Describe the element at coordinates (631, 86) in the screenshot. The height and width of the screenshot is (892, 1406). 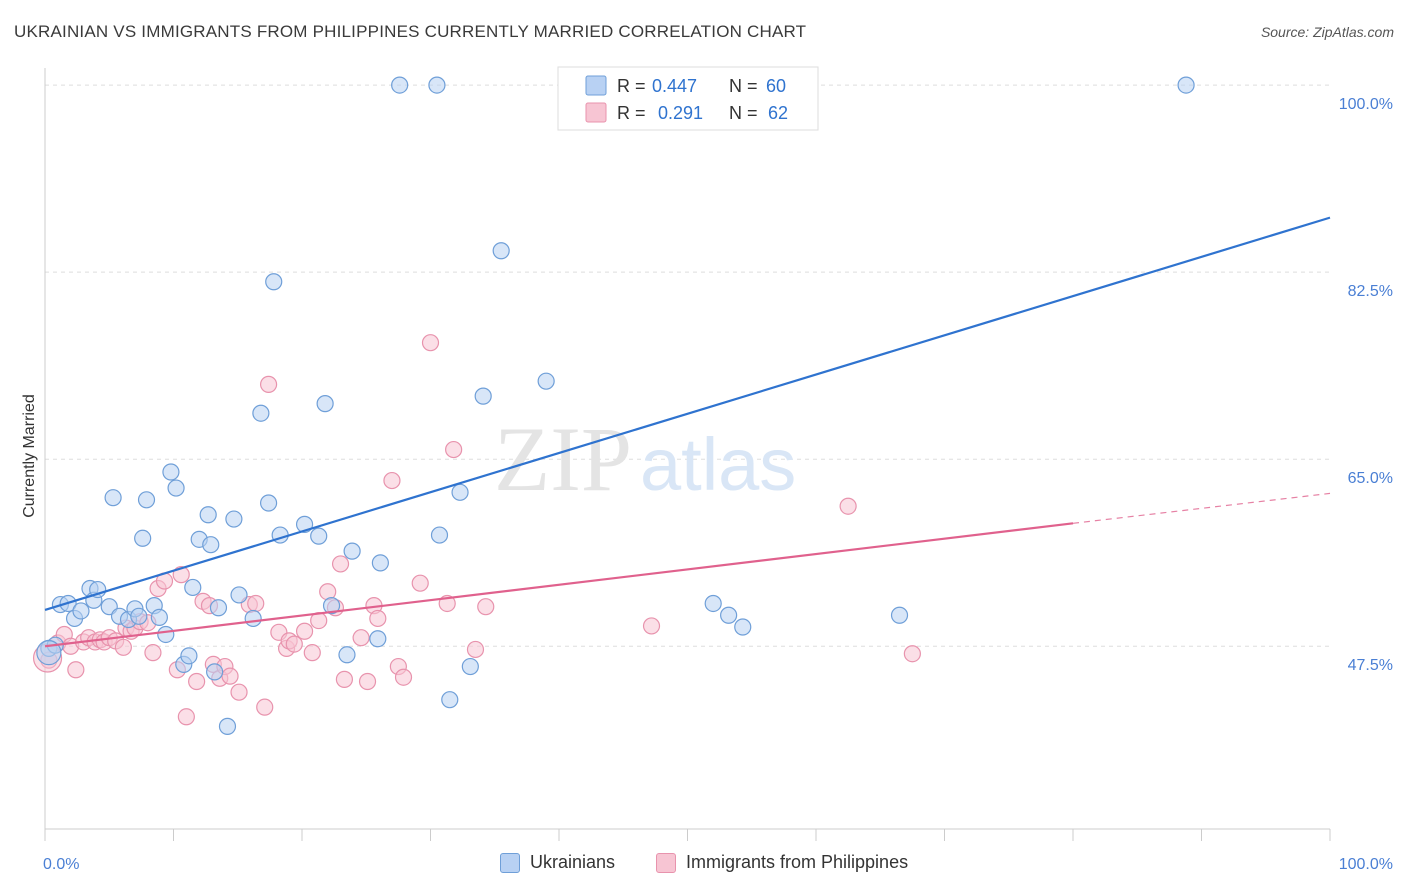
I see `legend-r-label-1: R =` at that location.